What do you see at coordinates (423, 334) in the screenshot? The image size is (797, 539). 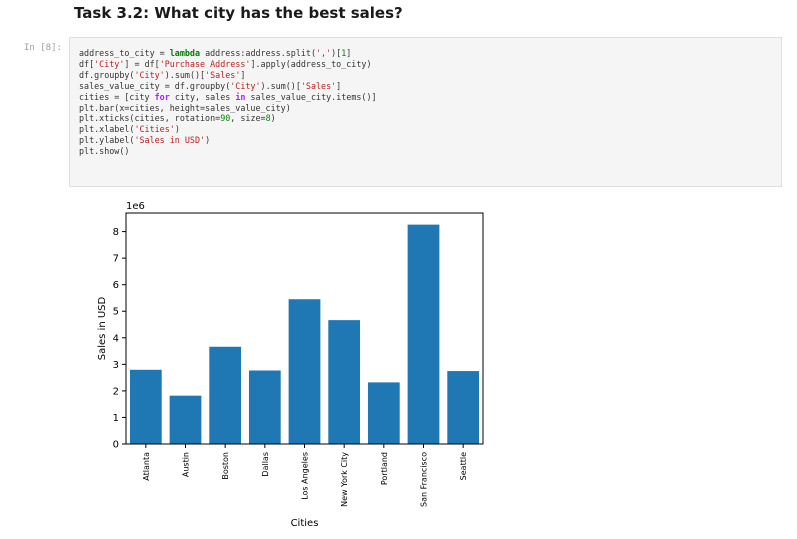 I see `bar-san-francisco` at bounding box center [423, 334].